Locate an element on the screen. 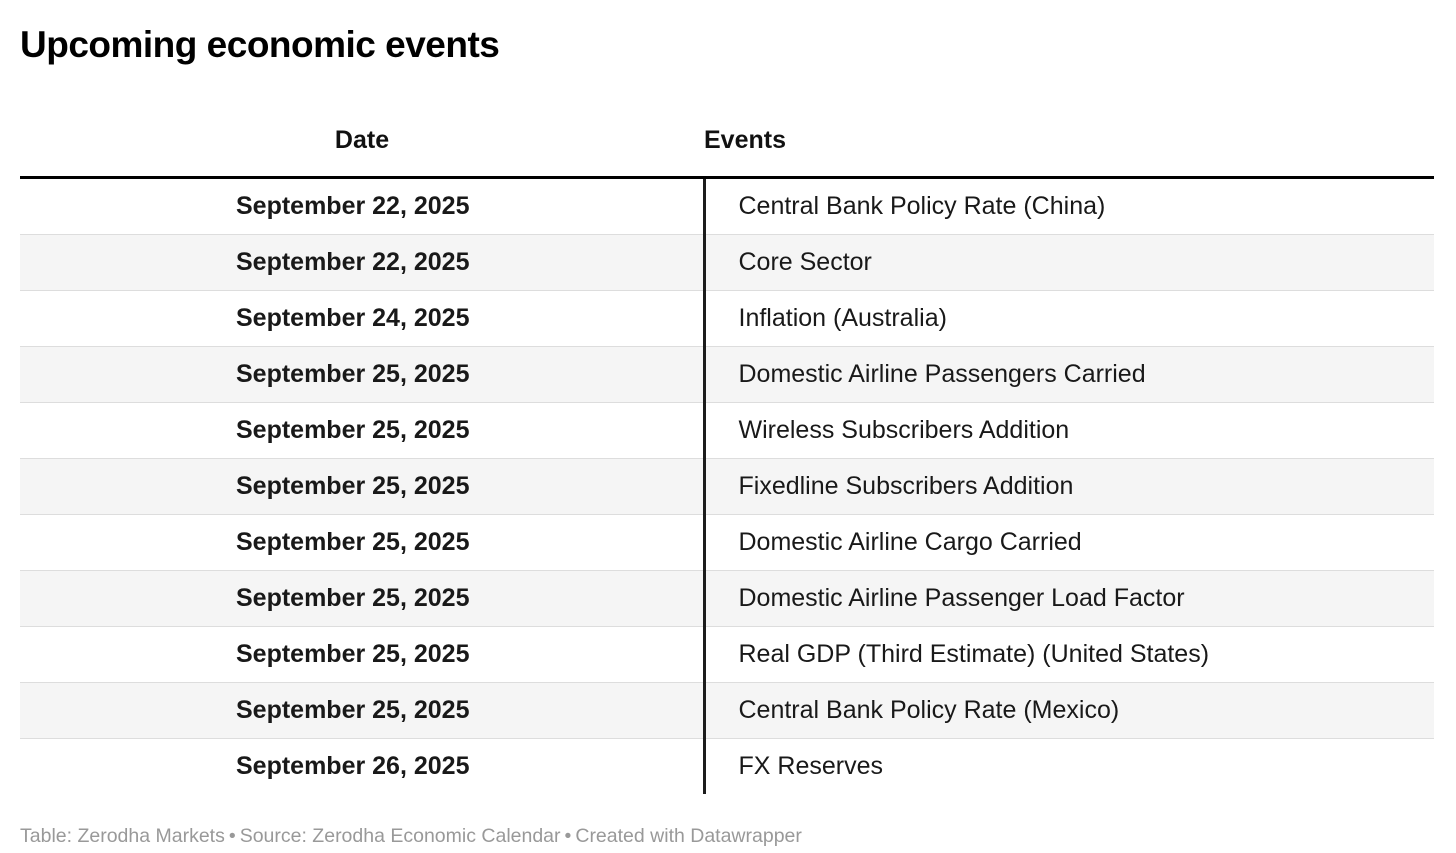 The image size is (1456, 853). column-header-date: Date is located at coordinates (362, 133).